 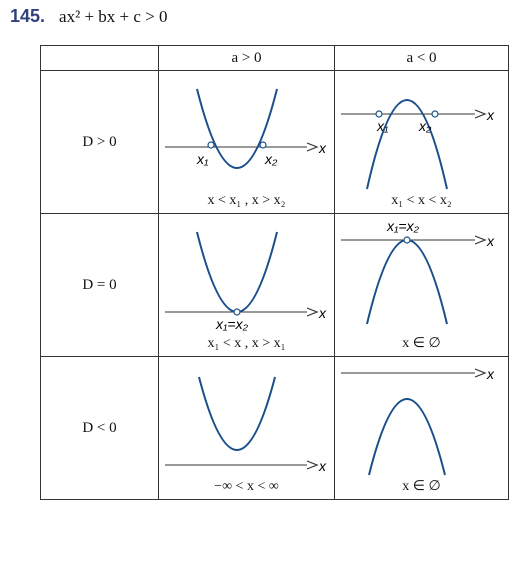 I want to click on cell-dzero-aneg: x x₁=x₂ x ∈ ∅, so click(x=421, y=285).